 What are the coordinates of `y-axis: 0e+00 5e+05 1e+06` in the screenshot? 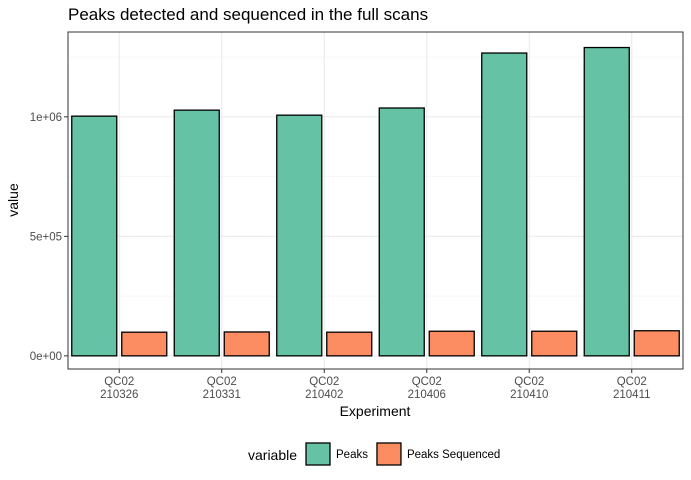 It's located at (49, 237).